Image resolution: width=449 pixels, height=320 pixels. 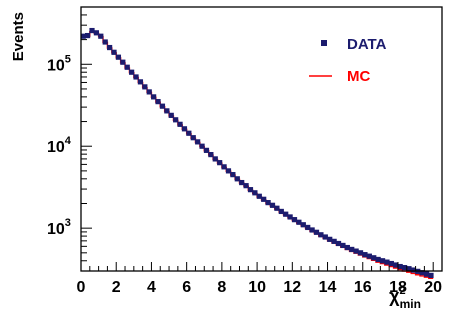 I want to click on x-tick-label: 16, so click(x=363, y=287).